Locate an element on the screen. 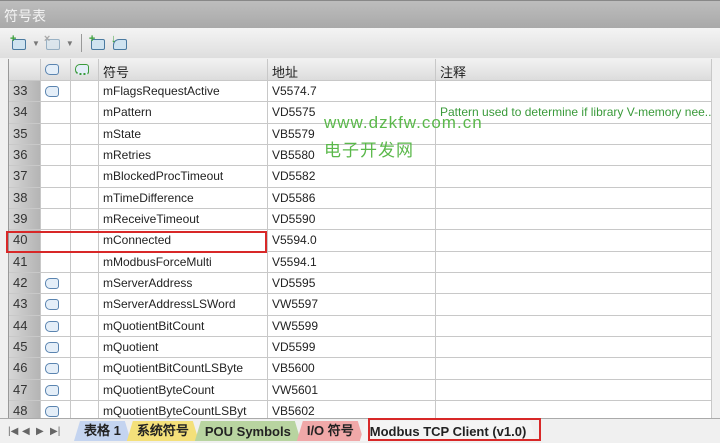  table-row: 45 mQuotient VD5599 is located at coordinates (360, 347).